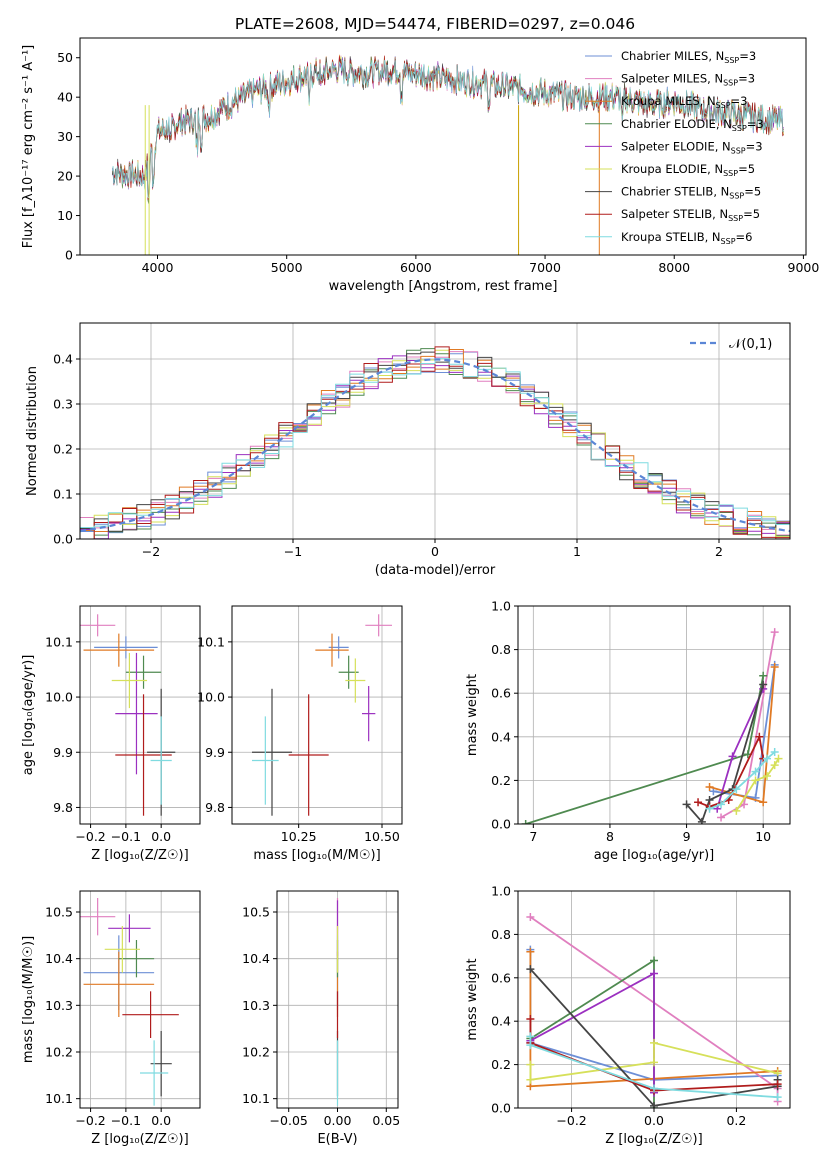 Image resolution: width=819 pixels, height=1170 pixels. What do you see at coordinates (610, 836) in the screenshot?
I see `x-tick-label: 8` at bounding box center [610, 836].